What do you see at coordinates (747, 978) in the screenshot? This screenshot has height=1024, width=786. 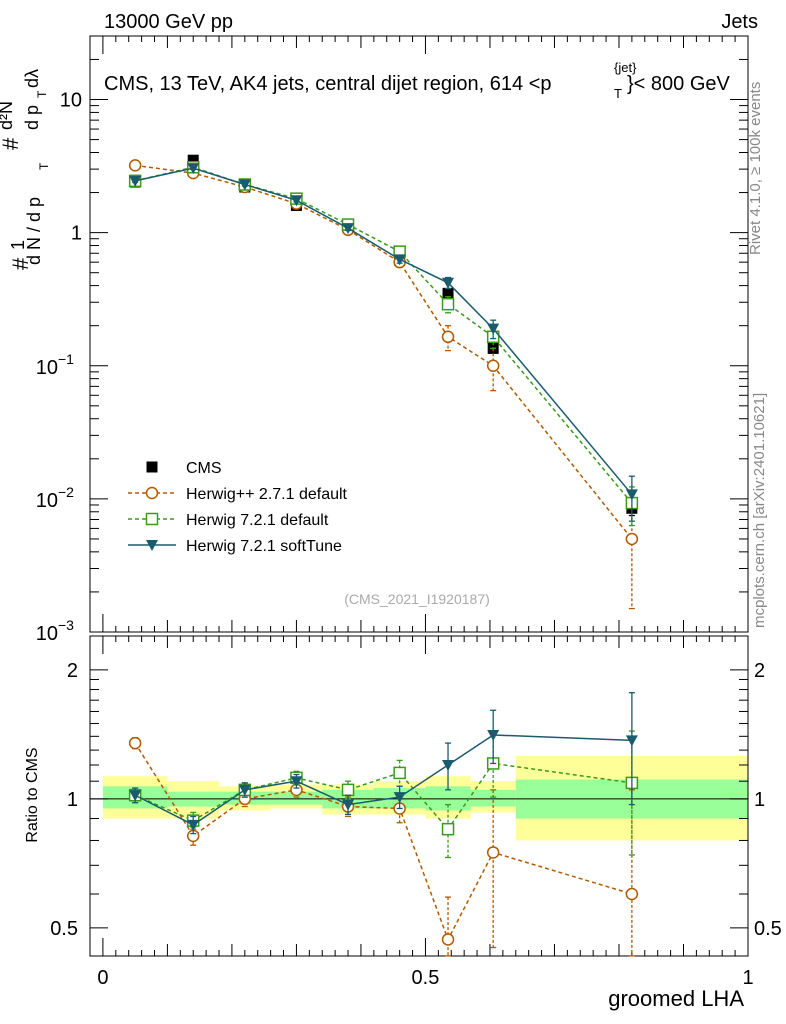 I see `ratio-xtick-label-2: 1` at bounding box center [747, 978].